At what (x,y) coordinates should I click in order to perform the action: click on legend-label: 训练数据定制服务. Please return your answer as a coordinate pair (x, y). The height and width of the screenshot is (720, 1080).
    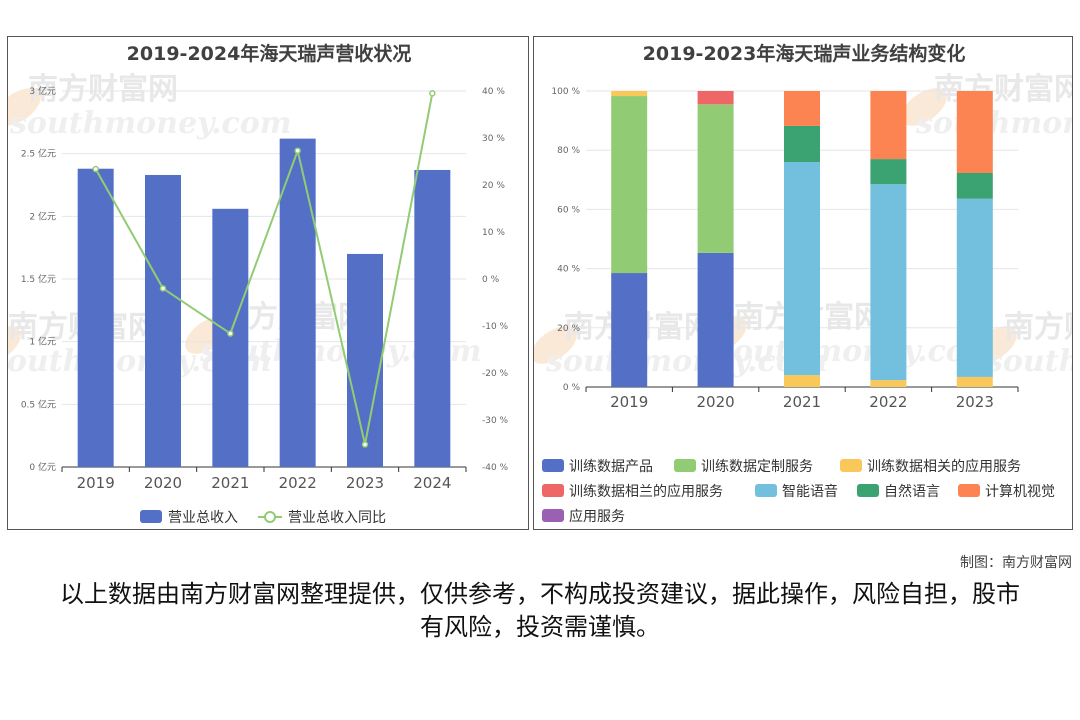
    Looking at the image, I should click on (757, 467).